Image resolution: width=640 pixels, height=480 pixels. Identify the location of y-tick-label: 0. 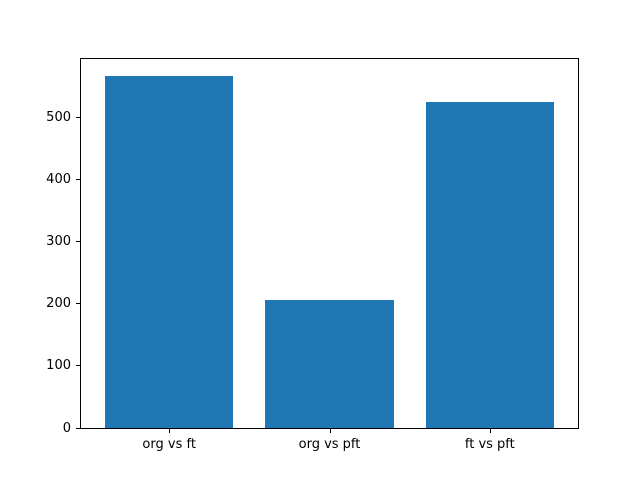
(66, 428).